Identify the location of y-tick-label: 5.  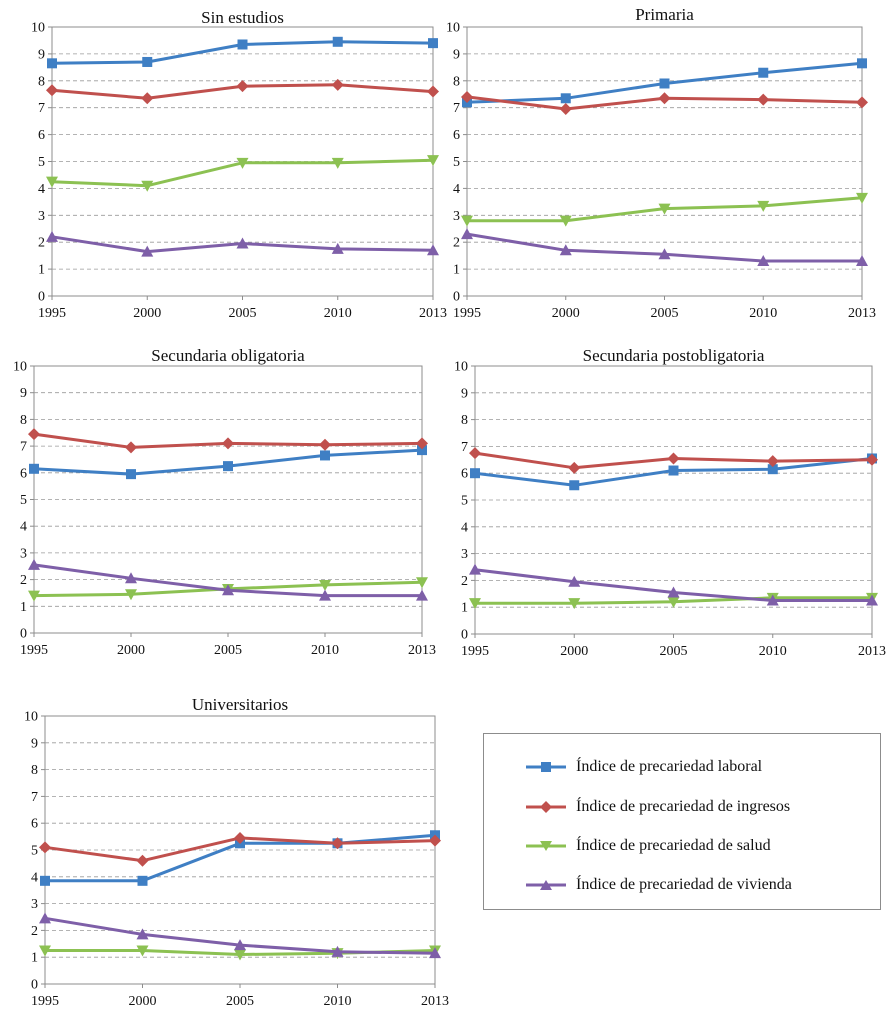
(464, 501).